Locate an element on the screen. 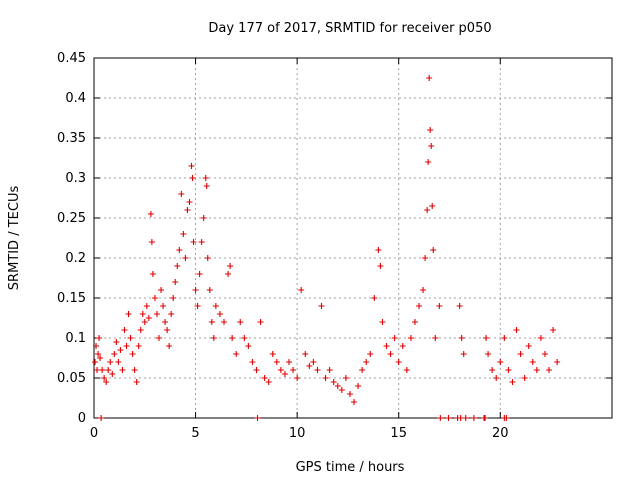 This screenshot has width=640, height=480. y-tick-label: 0.35 is located at coordinates (71, 138).